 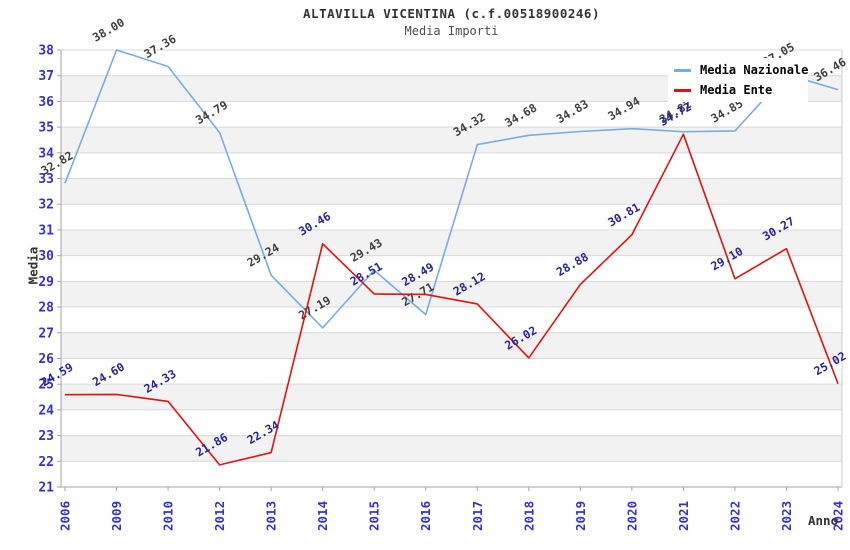 I want to click on y-axis-title: Media, so click(x=33, y=265).